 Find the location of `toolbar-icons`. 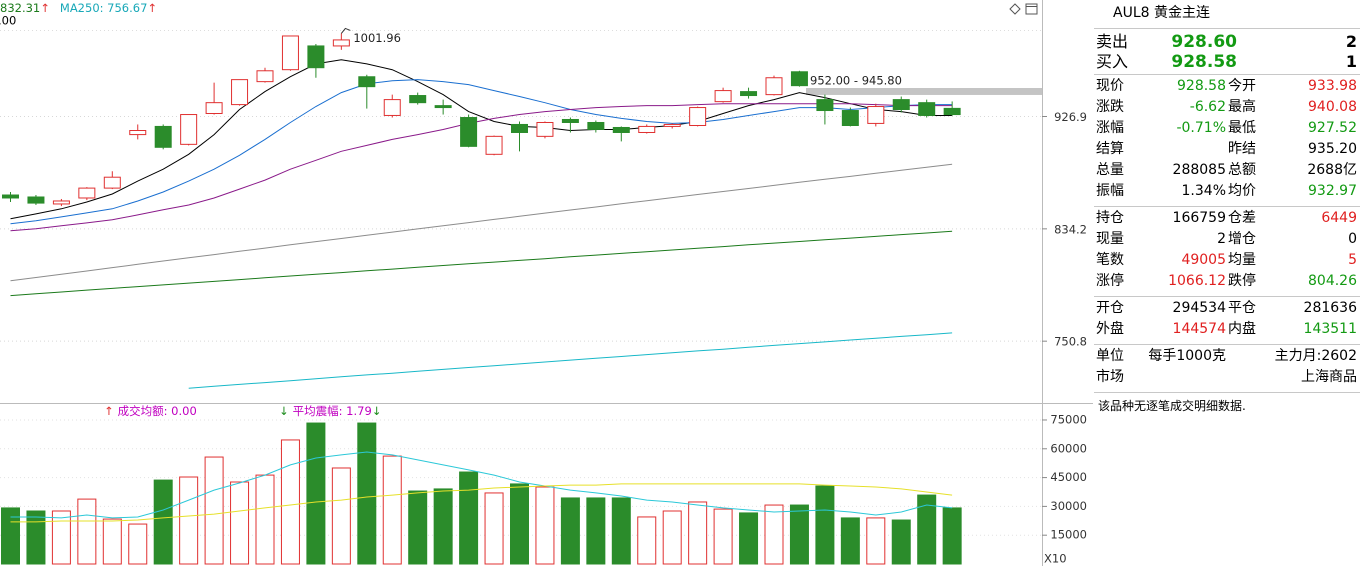

toolbar-icons is located at coordinates (1023, 9).